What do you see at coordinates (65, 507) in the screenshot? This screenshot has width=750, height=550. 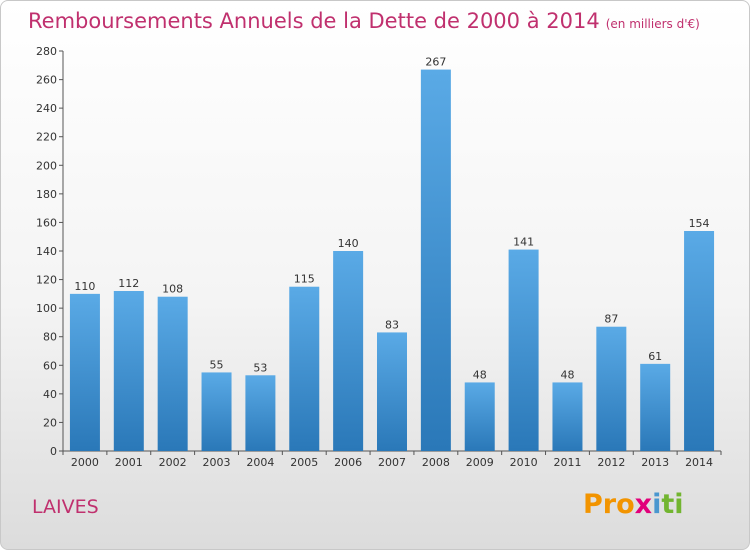 I see `commune-name: LAIVES` at bounding box center [65, 507].